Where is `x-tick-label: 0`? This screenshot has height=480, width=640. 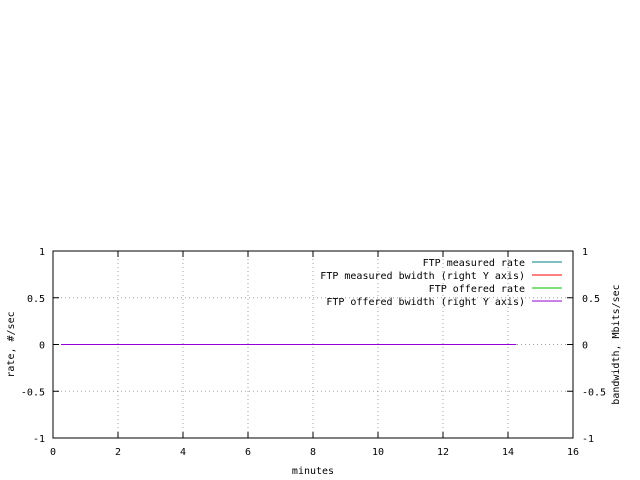 x-tick-label: 0 is located at coordinates (53, 452).